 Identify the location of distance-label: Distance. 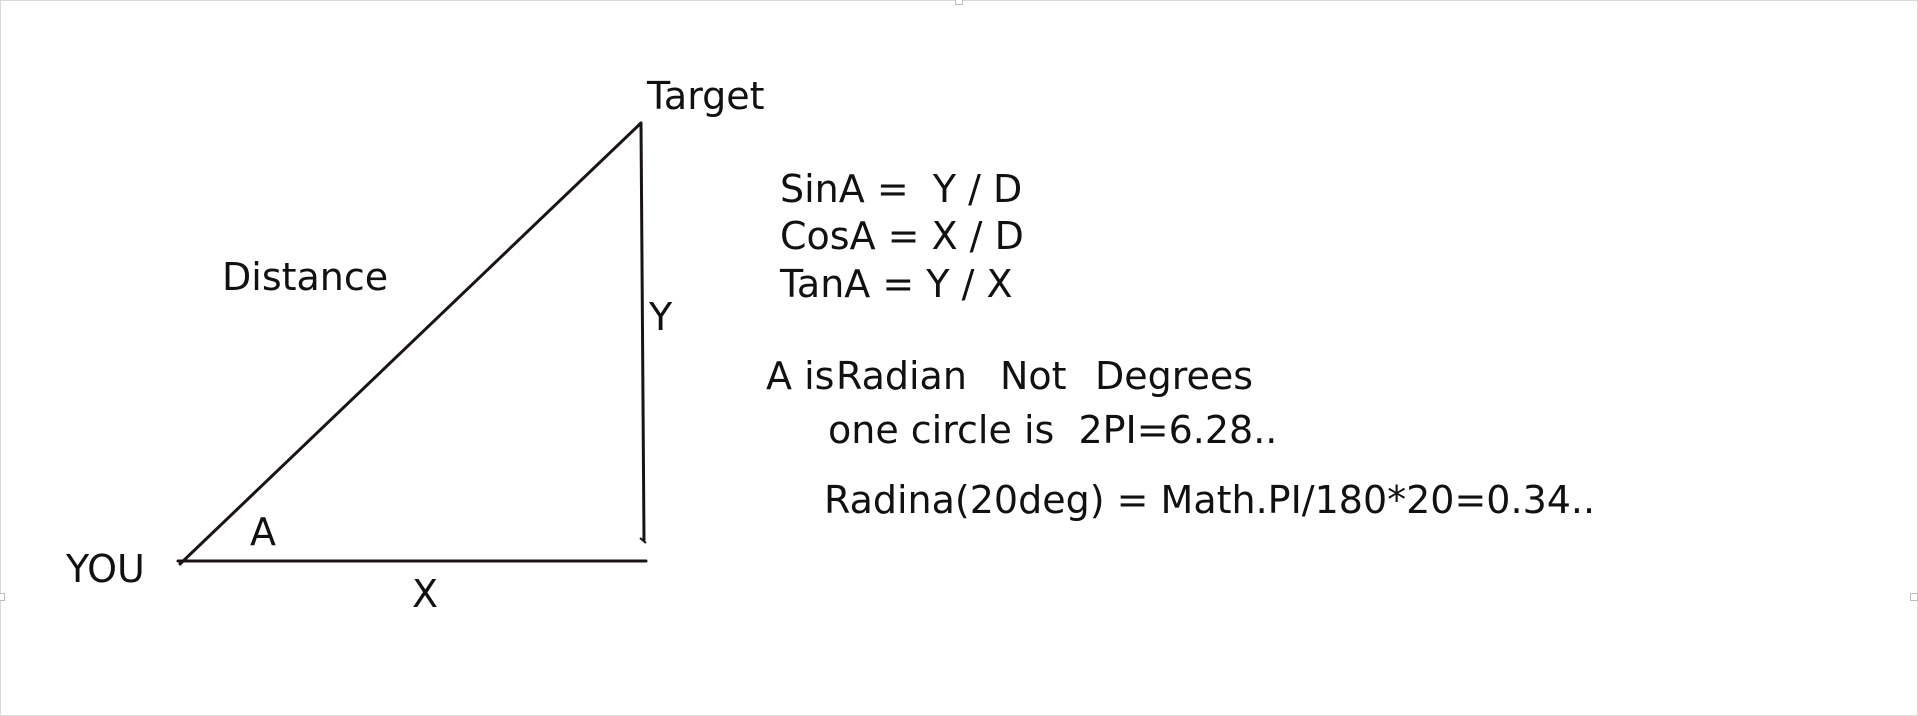
(305, 277).